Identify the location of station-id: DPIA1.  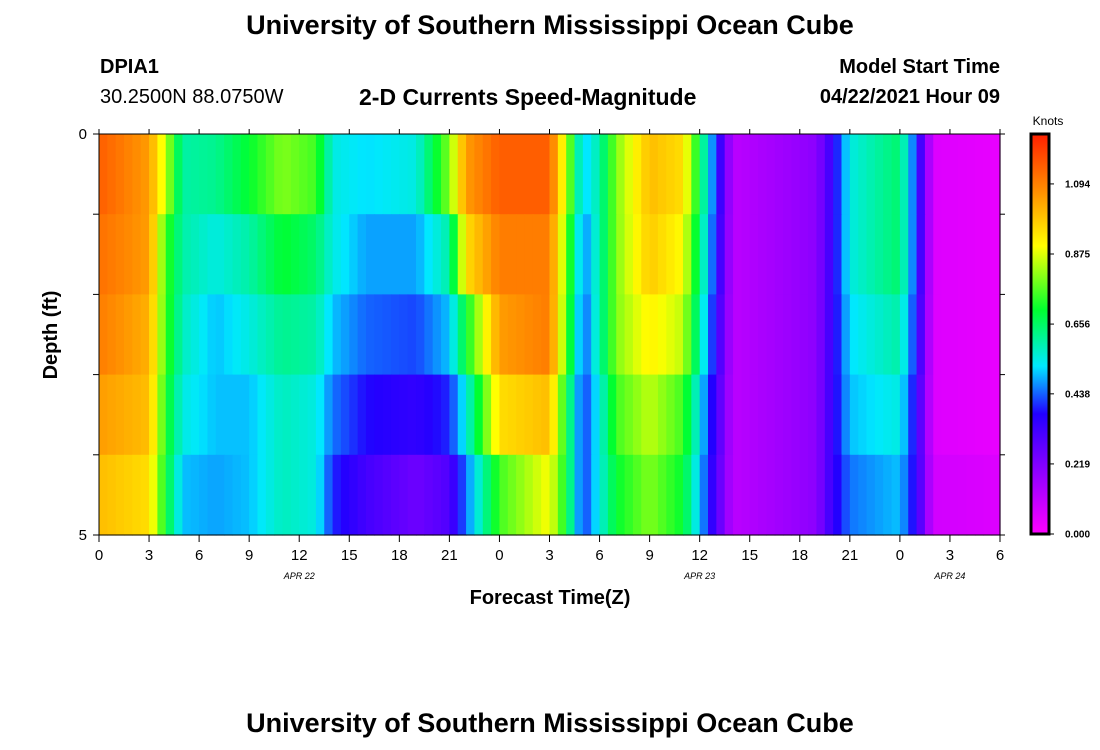
(129, 67).